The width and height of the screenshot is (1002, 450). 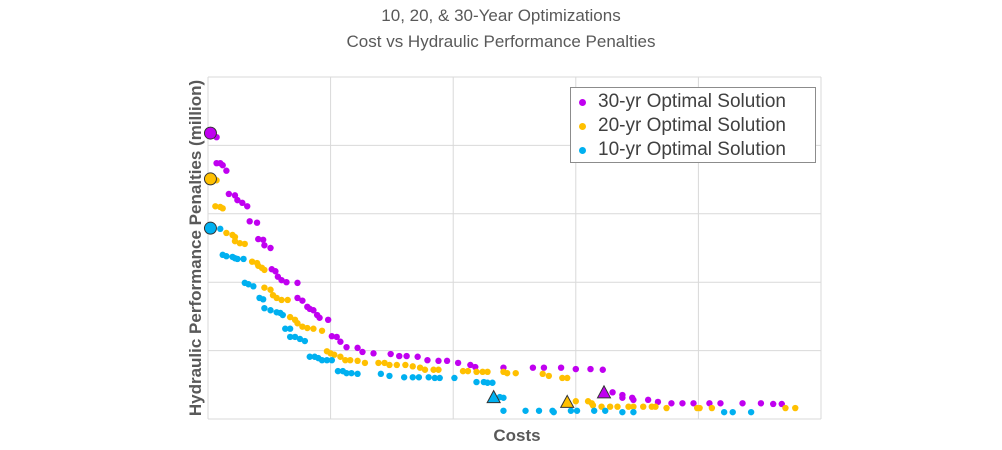 What do you see at coordinates (501, 41) in the screenshot?
I see `chart-subtitle: Cost vs Hydraulic Performance Penalties` at bounding box center [501, 41].